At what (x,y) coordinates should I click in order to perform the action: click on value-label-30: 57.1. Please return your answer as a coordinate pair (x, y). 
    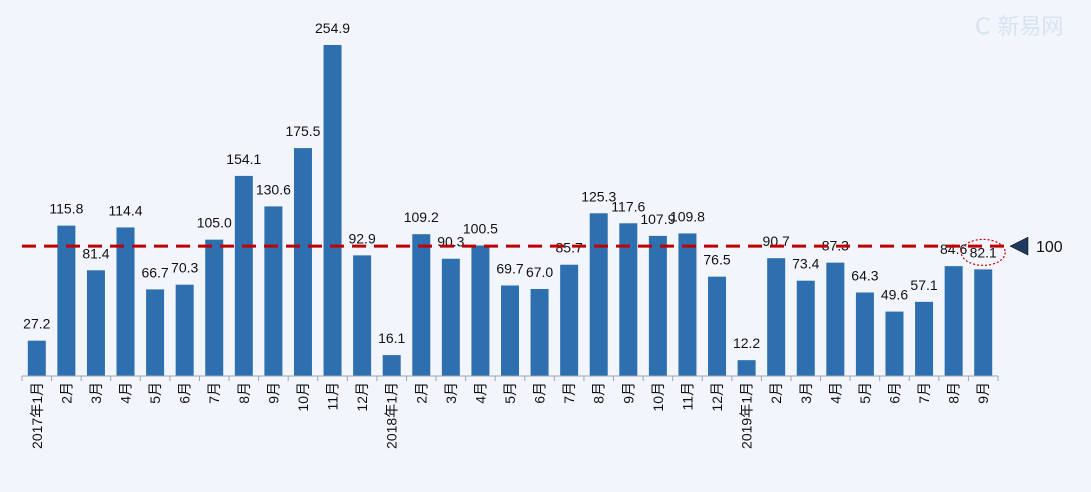
    Looking at the image, I should click on (923, 285).